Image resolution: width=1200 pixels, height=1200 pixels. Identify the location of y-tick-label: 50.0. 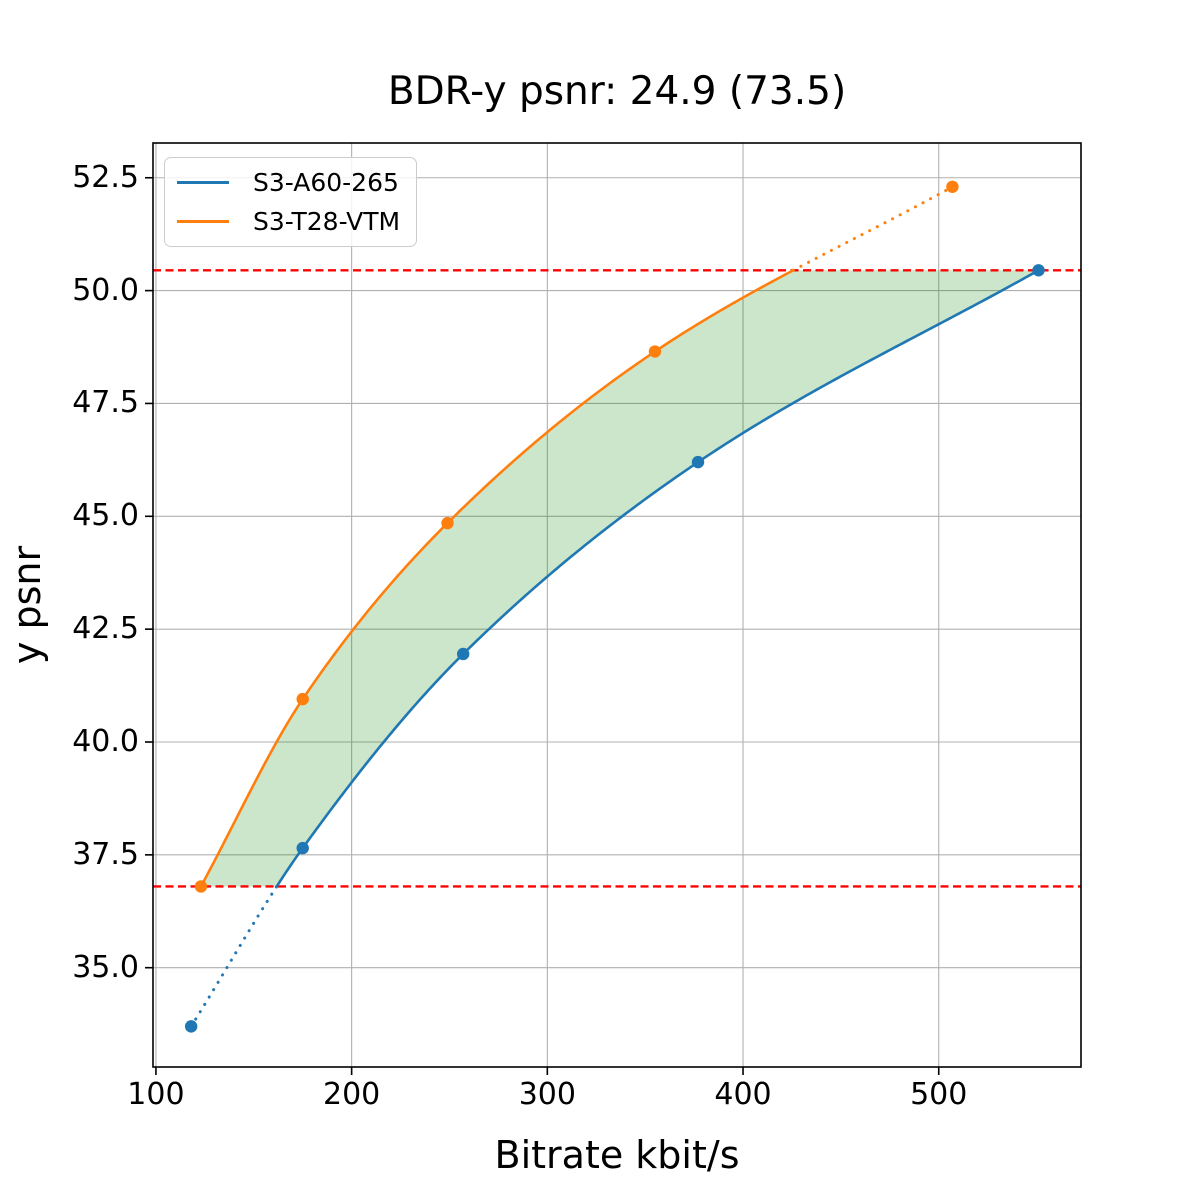
(105, 290).